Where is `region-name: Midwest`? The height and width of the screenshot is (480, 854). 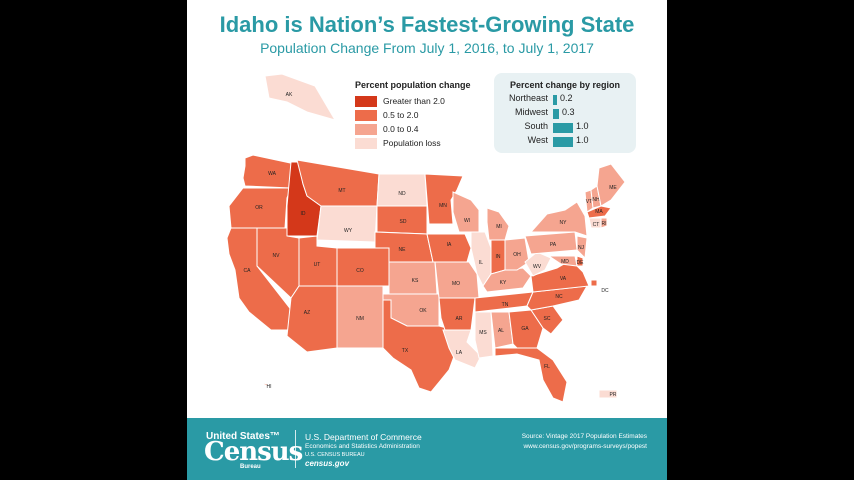 region-name: Midwest is located at coordinates (531, 112).